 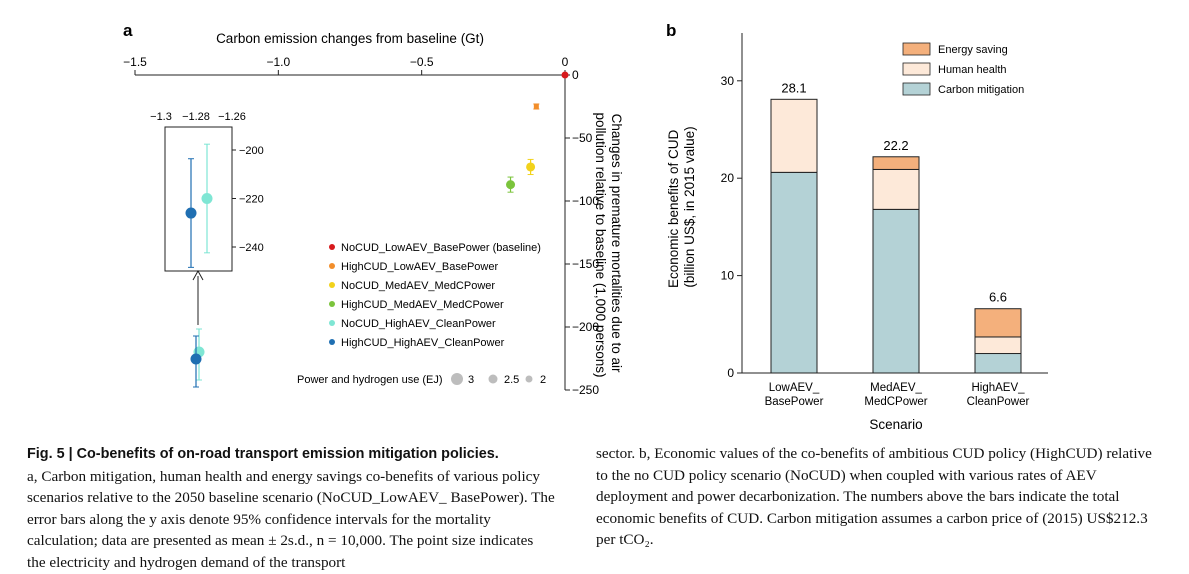 What do you see at coordinates (251, 200) in the screenshot?
I see `inset-y-tick-label: −220` at bounding box center [251, 200].